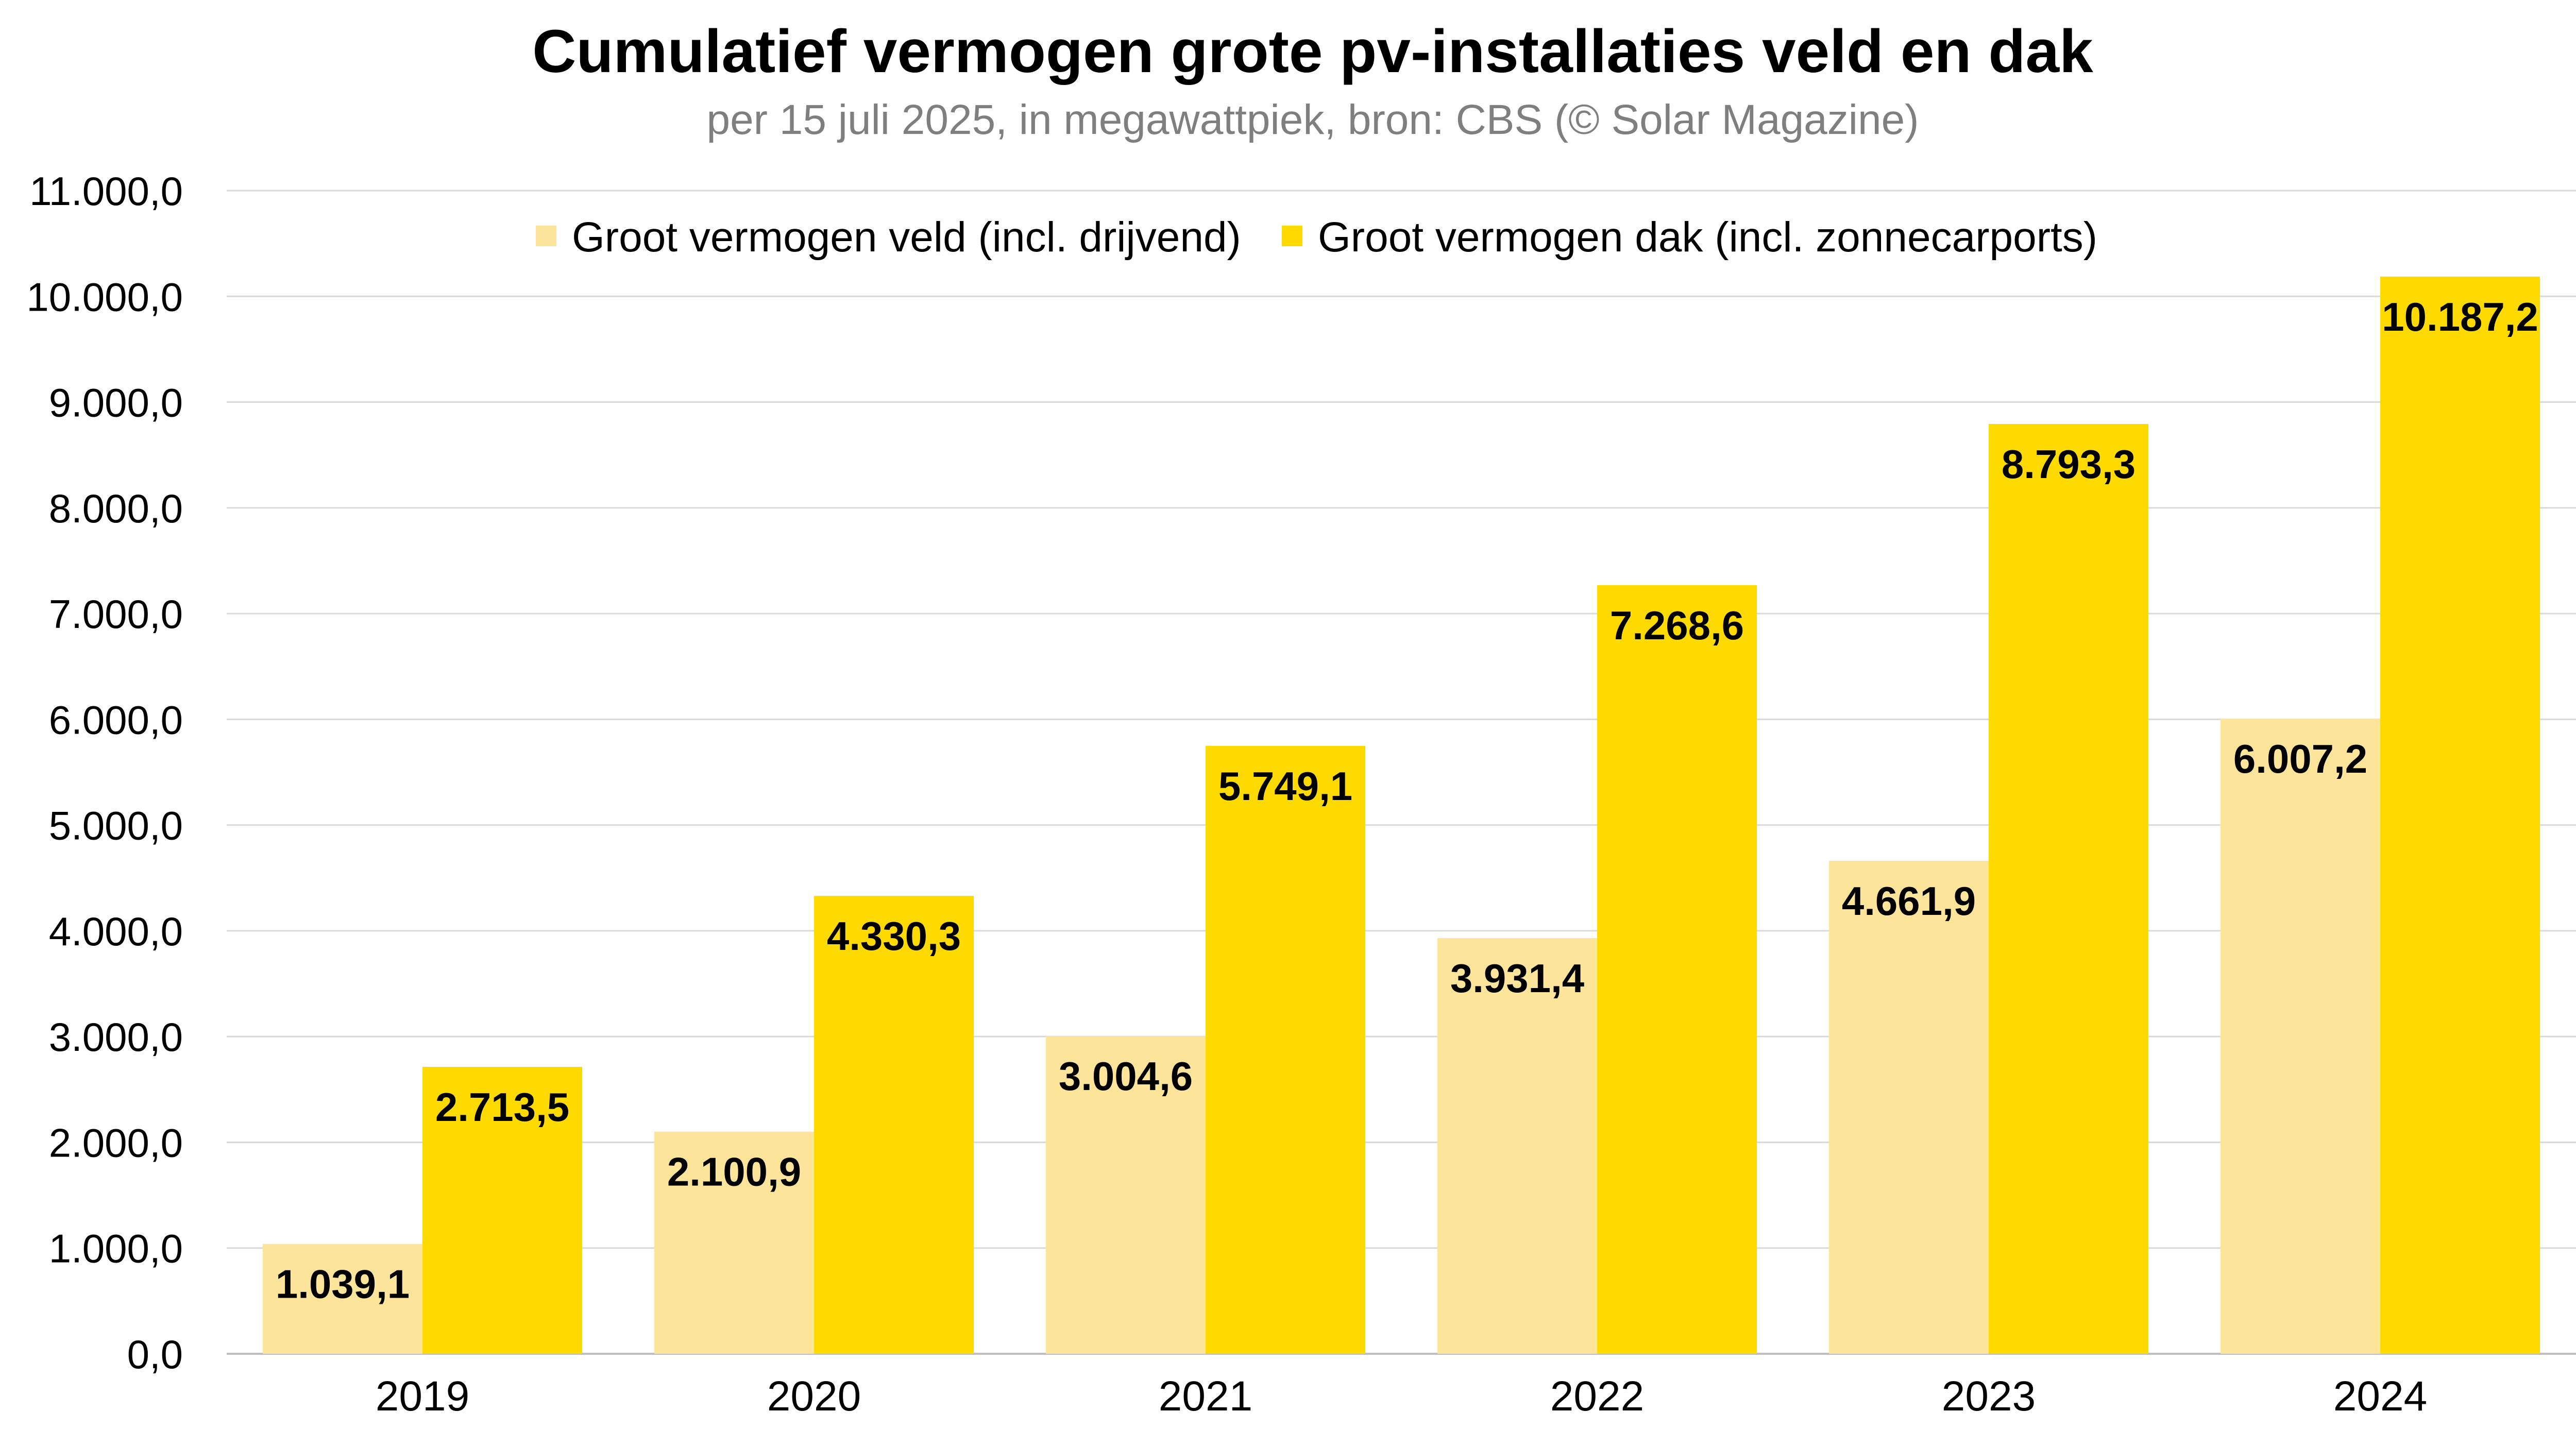 The image size is (2576, 1446). Describe the element at coordinates (1517, 978) in the screenshot. I see `data-label: 3.931,4` at that location.